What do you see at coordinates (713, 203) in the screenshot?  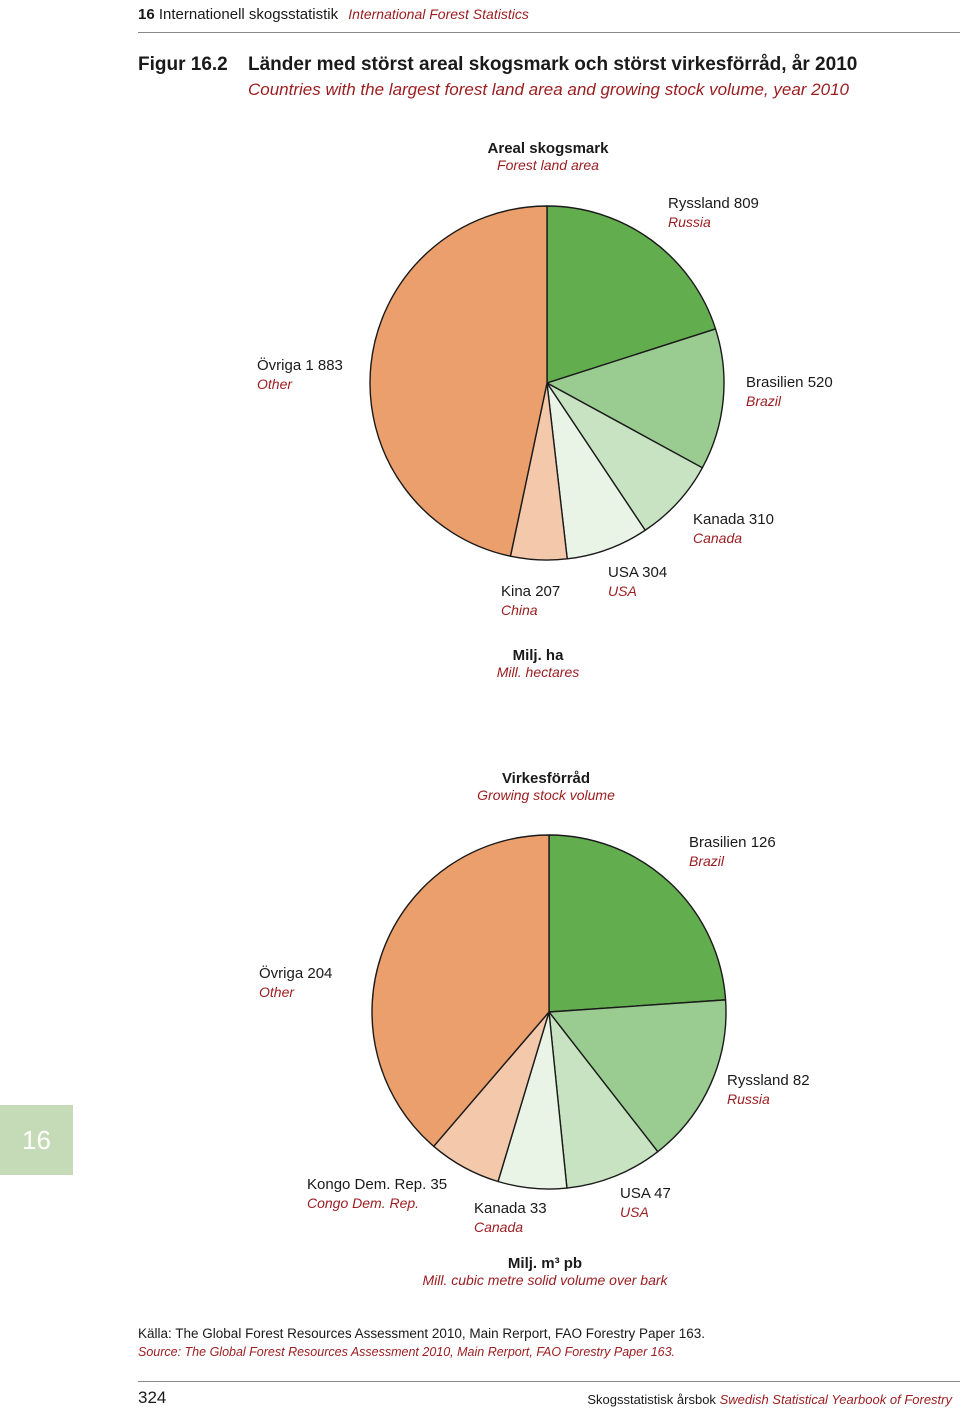 I see `chart1-label-russia-sv: Ryssland 809` at bounding box center [713, 203].